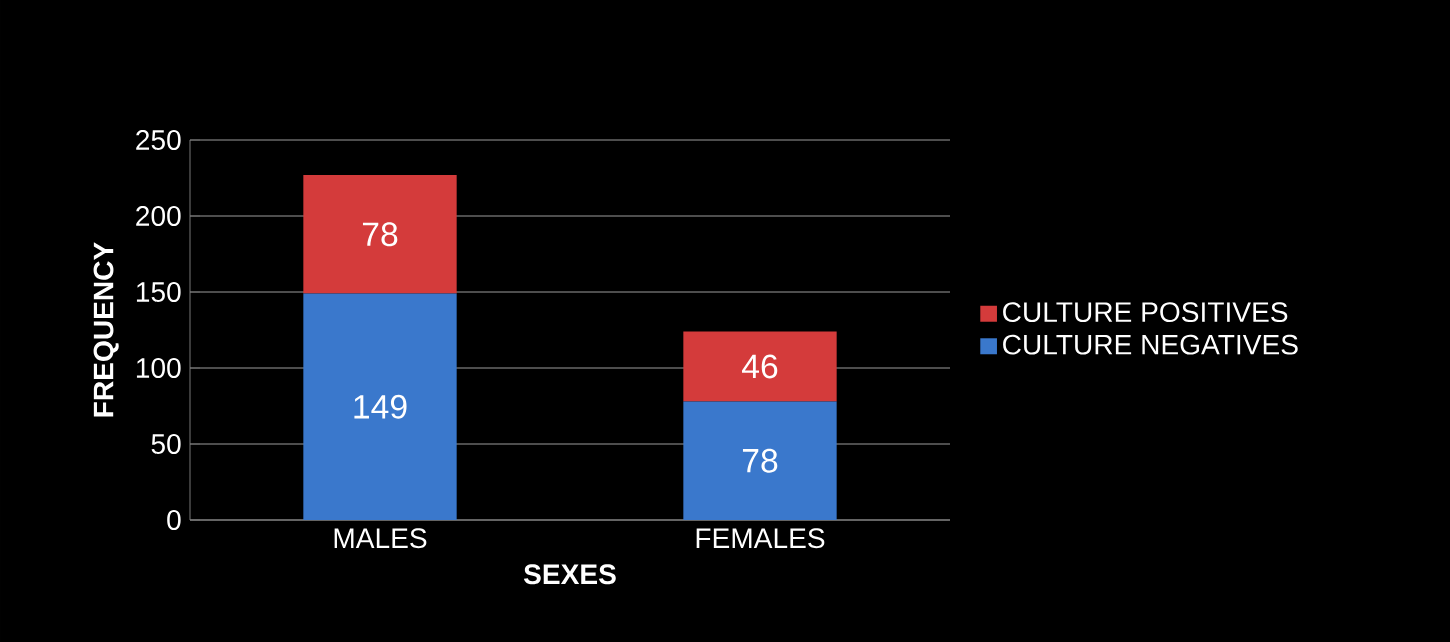 The height and width of the screenshot is (642, 1450). I want to click on legend-label: CULTURE NEGATIVES, so click(1150, 344).